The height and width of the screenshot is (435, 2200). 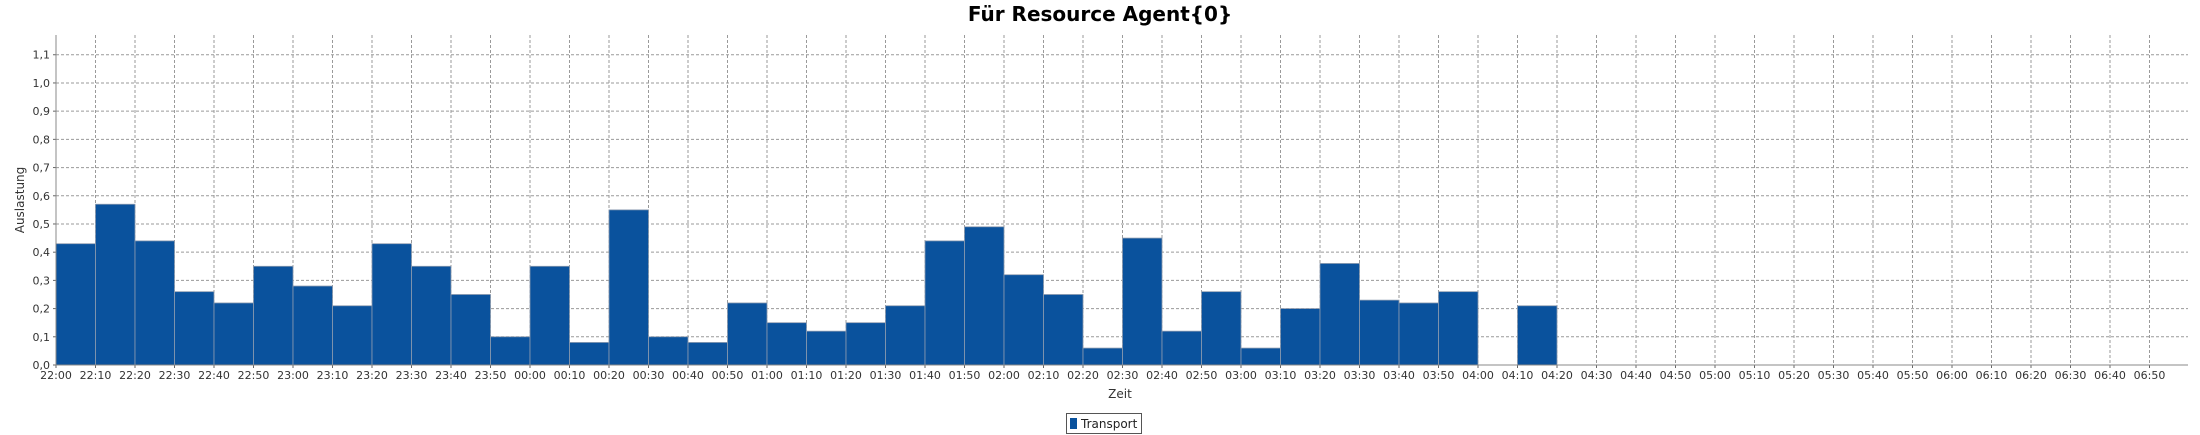 I want to click on x-tick-label: 04:20, so click(x=1557, y=375).